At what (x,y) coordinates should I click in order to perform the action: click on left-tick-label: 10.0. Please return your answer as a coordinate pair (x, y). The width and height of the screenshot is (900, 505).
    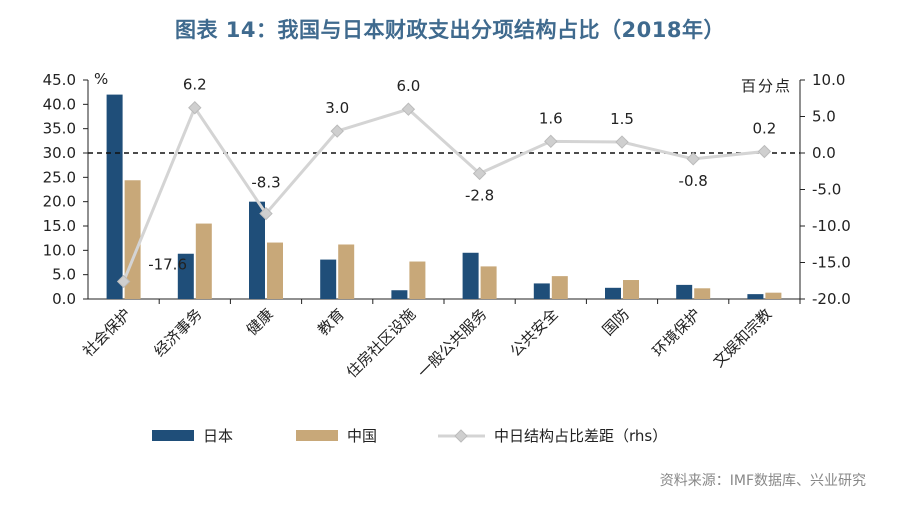
    Looking at the image, I should click on (59, 250).